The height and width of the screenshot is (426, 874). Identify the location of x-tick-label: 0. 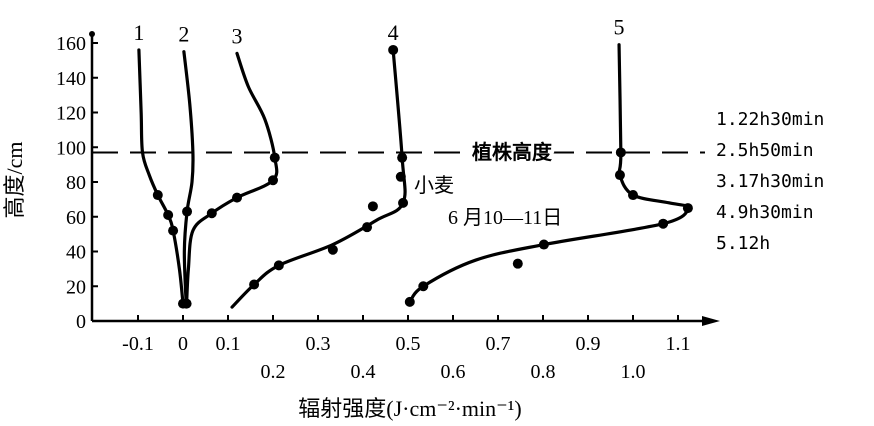
(183, 344).